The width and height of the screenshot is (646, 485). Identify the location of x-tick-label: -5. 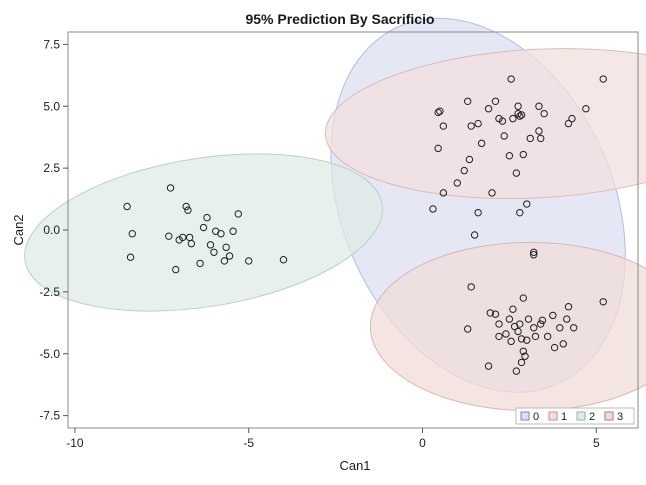
(248, 443).